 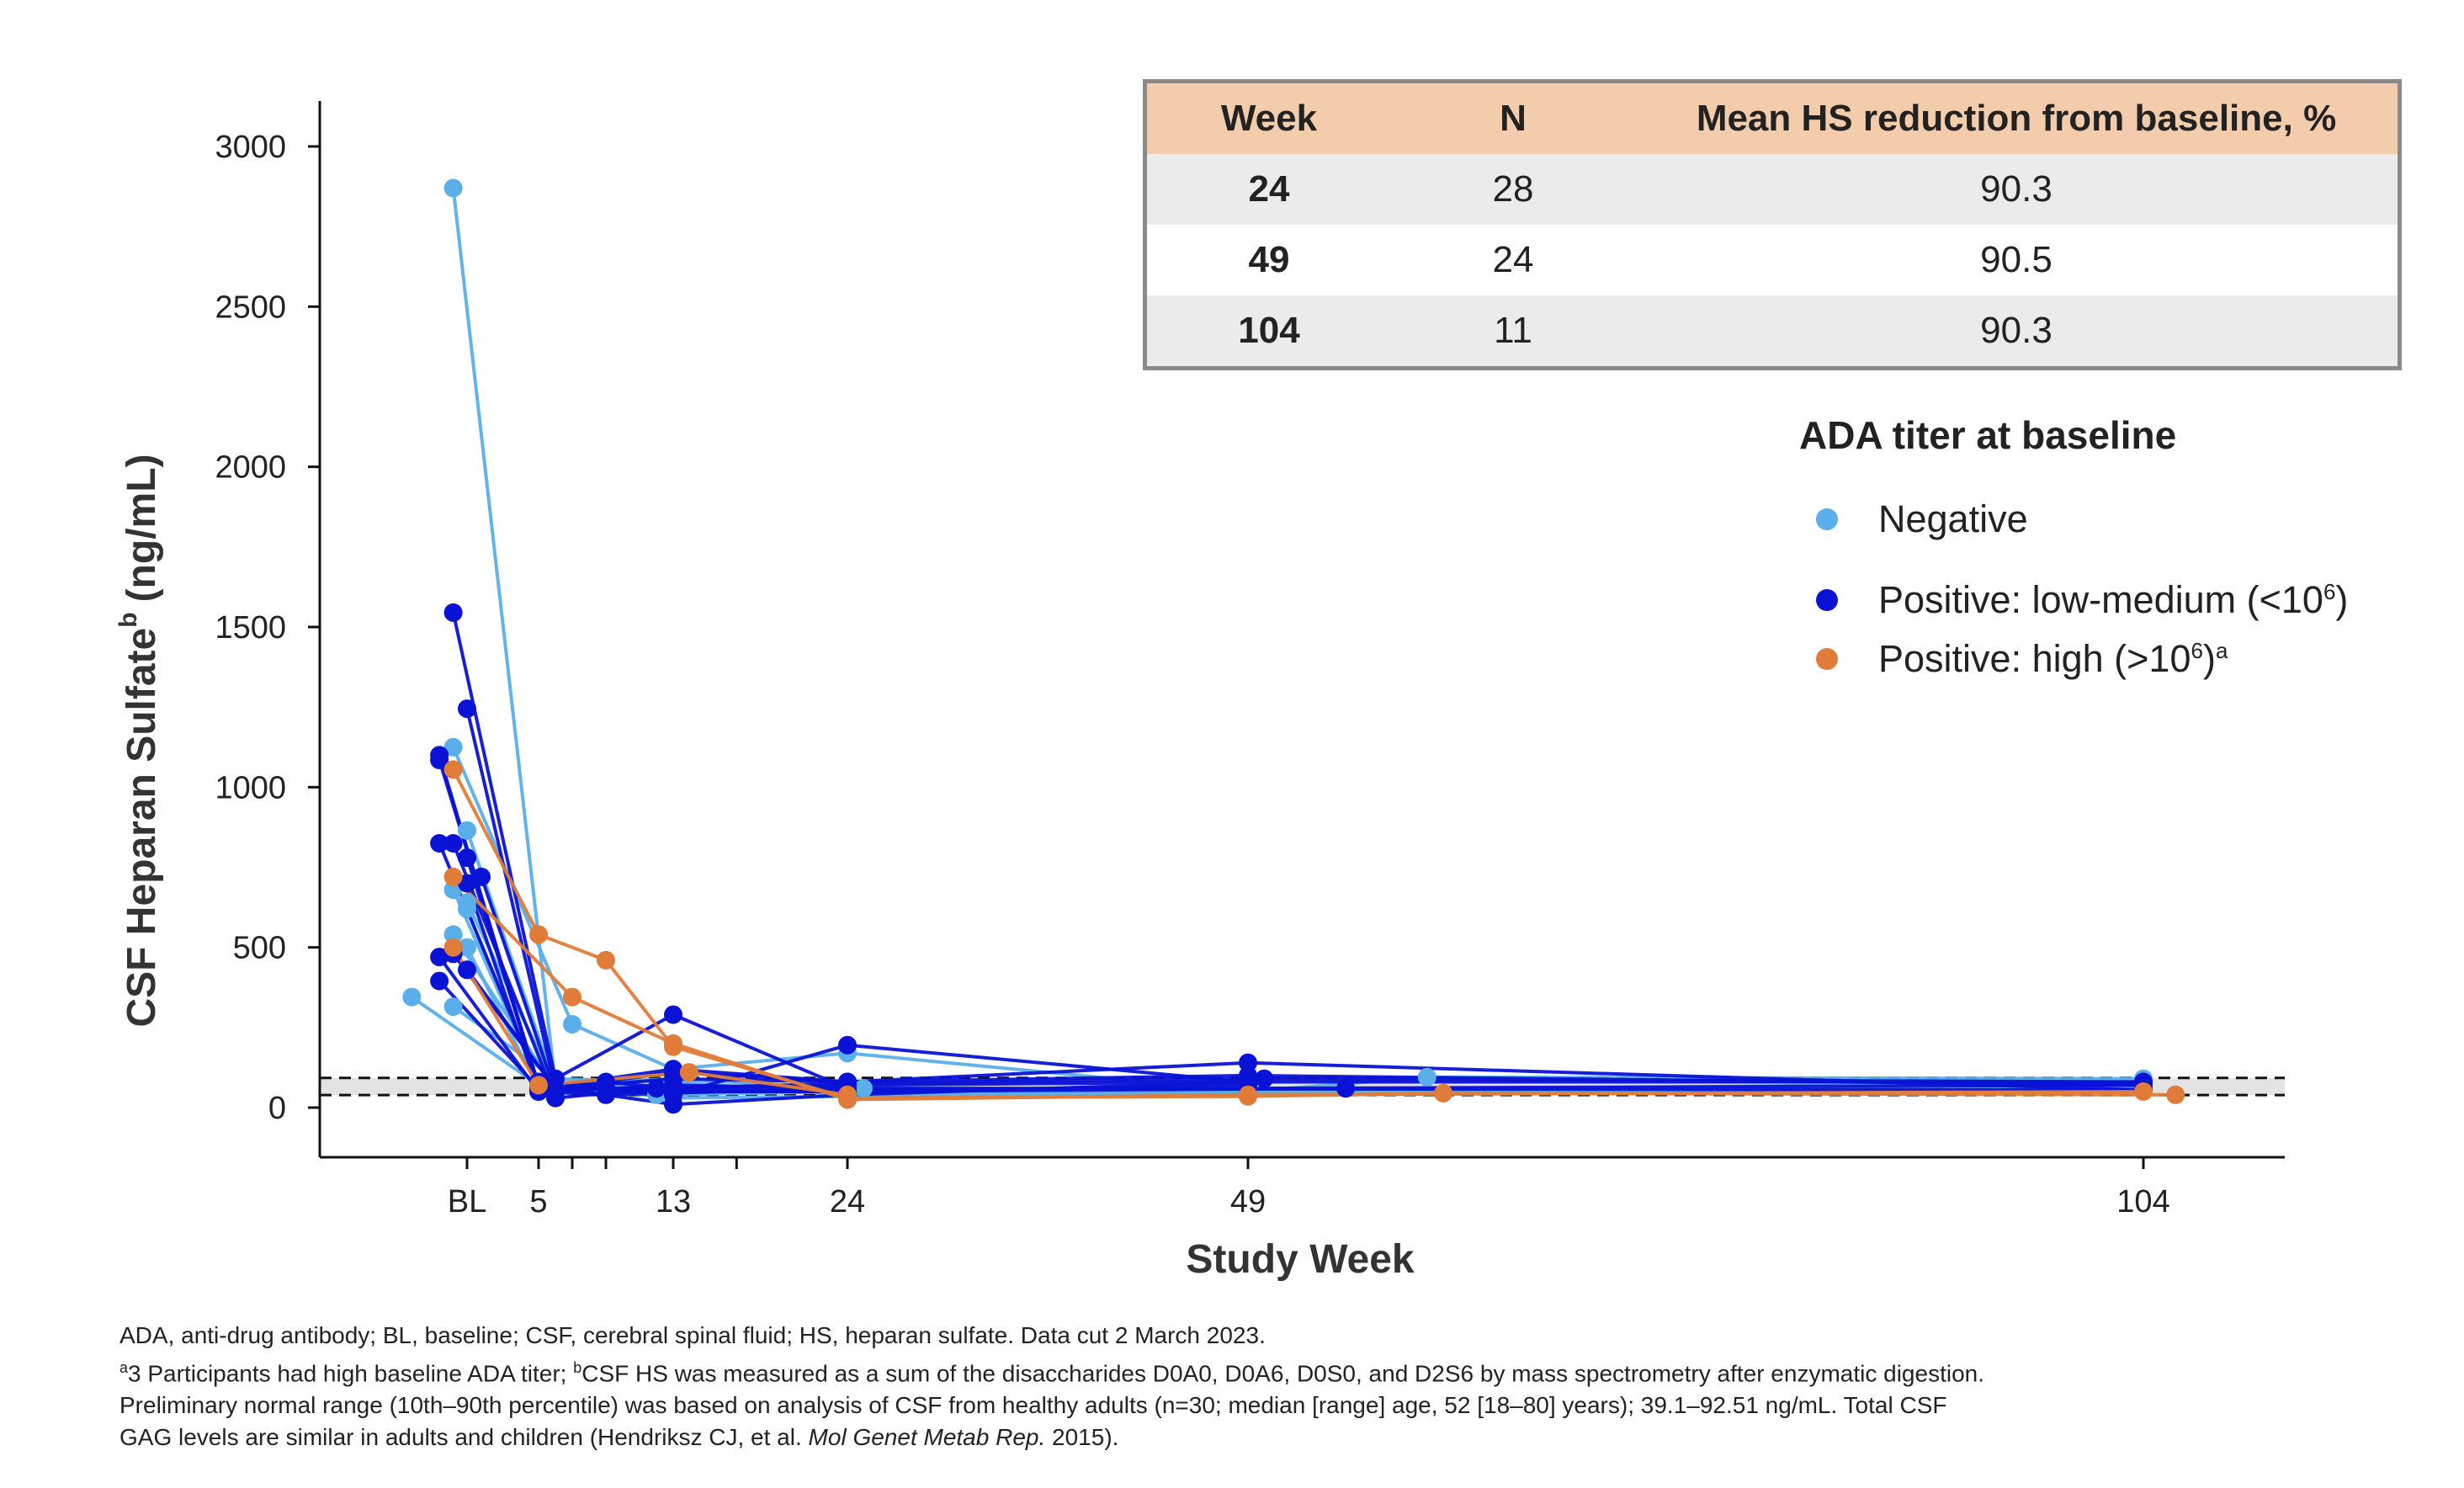 What do you see at coordinates (1269, 330) in the screenshot?
I see `table-cell-week: 104` at bounding box center [1269, 330].